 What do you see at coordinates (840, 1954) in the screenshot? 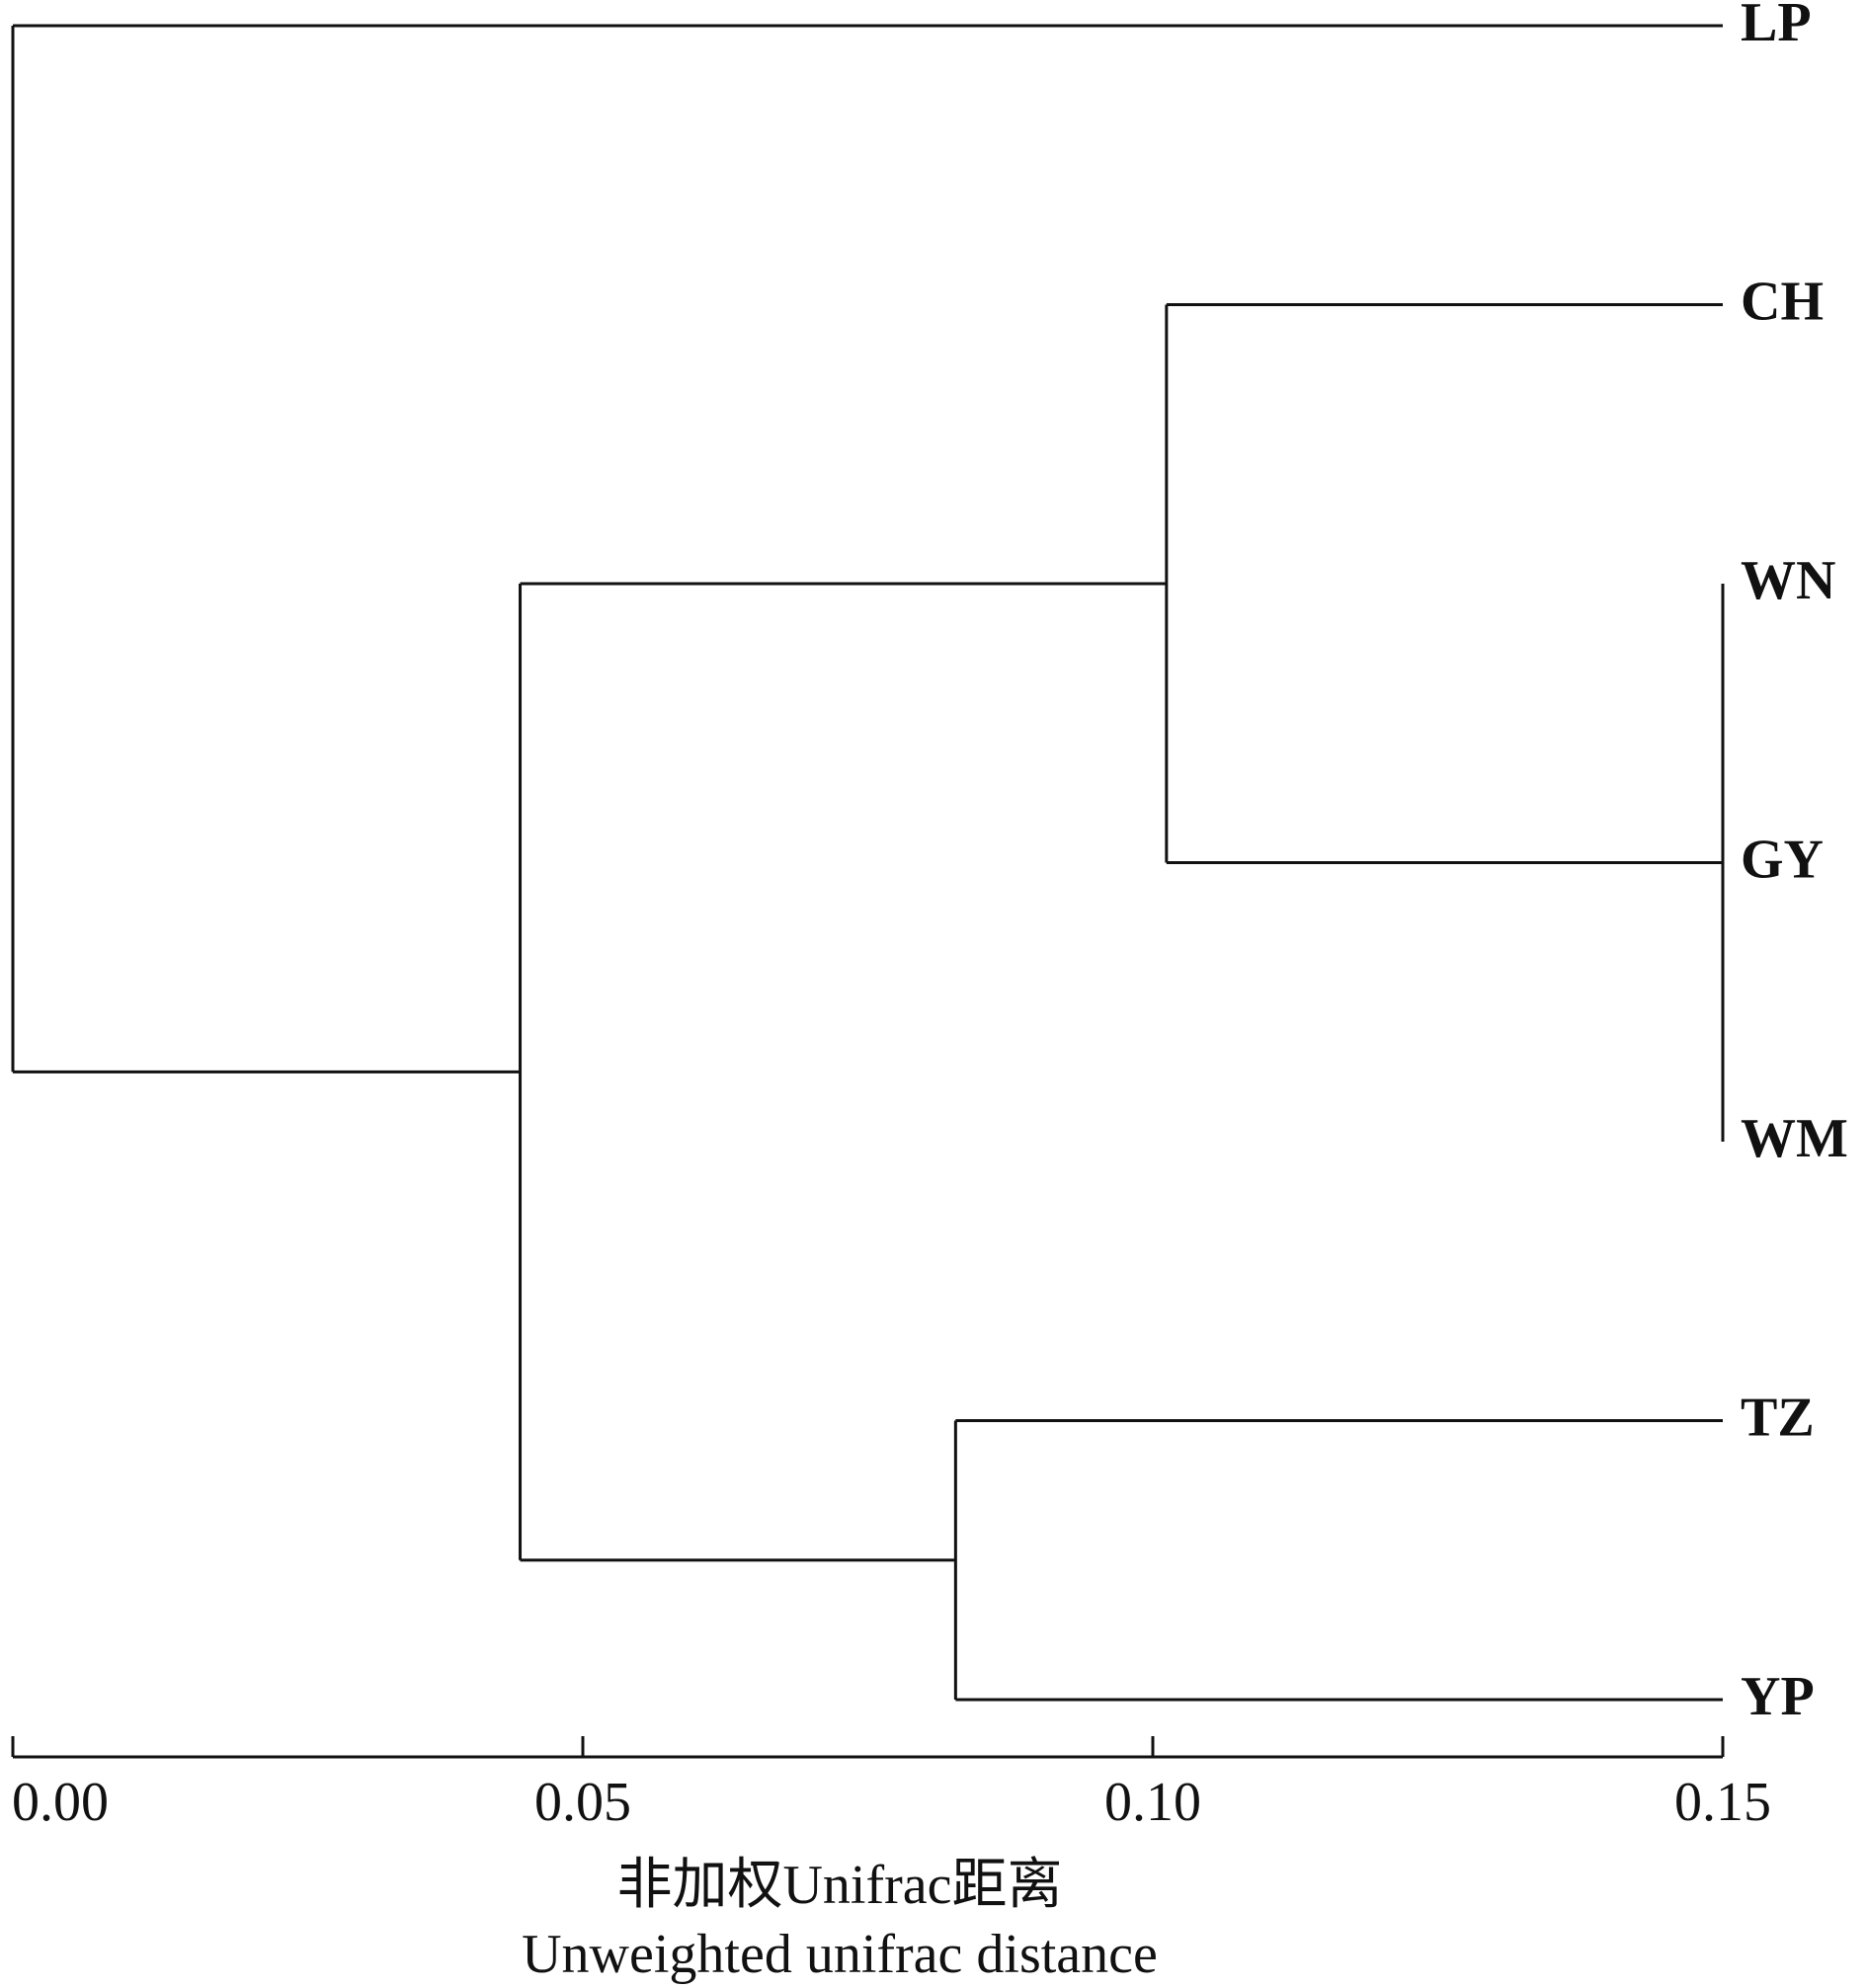
I see `x-axis-label: Unweighted unifrac distance` at bounding box center [840, 1954].